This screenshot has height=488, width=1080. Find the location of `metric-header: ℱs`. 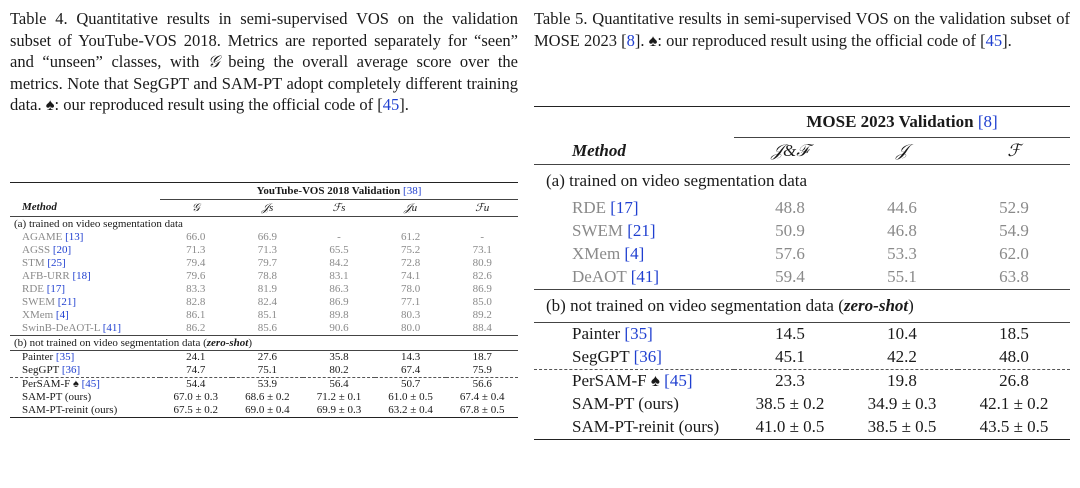

metric-header: ℱs is located at coordinates (339, 208).